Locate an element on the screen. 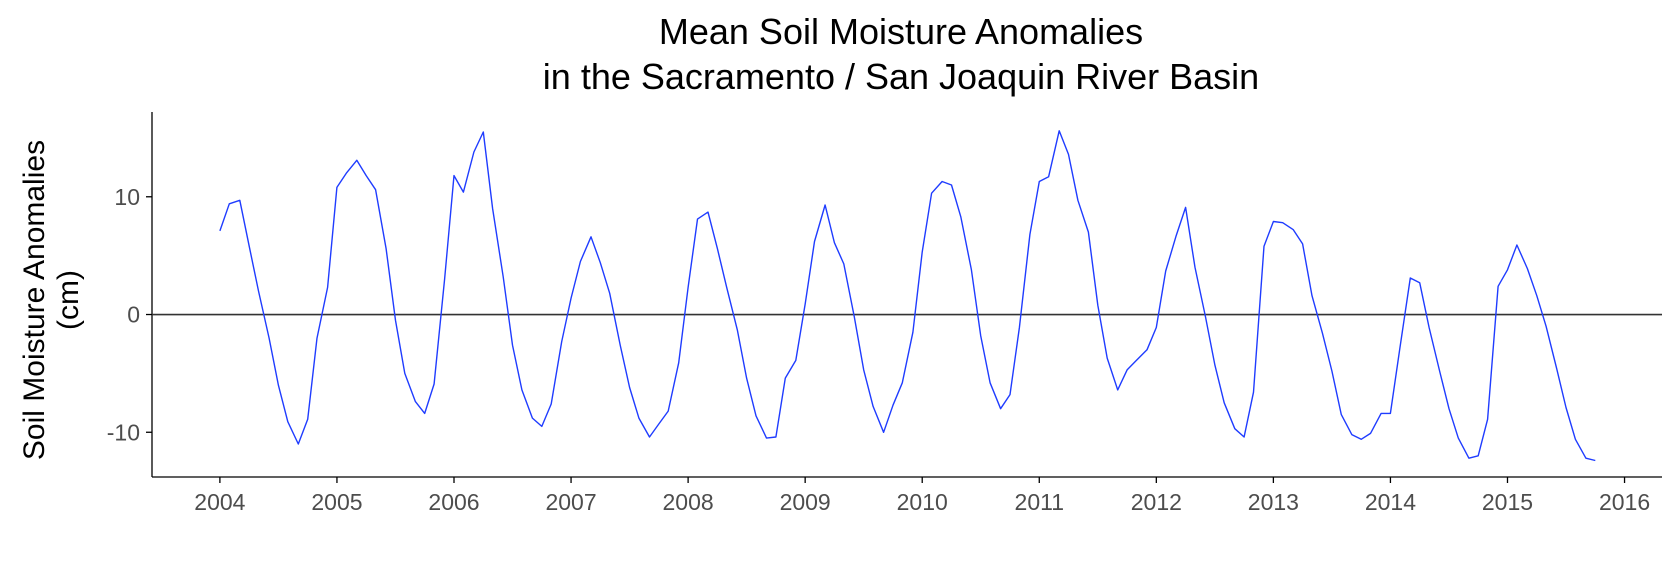 The width and height of the screenshot is (1678, 567). x-tick-label: 2005 is located at coordinates (336, 502).